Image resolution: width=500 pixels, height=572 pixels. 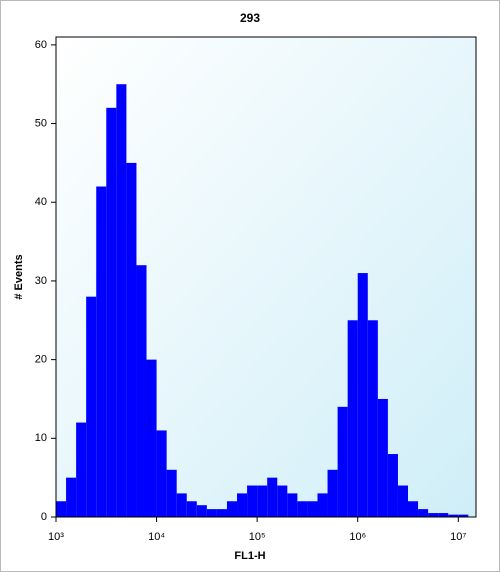 I want to click on y-tick-label: 60, so click(x=41, y=45).